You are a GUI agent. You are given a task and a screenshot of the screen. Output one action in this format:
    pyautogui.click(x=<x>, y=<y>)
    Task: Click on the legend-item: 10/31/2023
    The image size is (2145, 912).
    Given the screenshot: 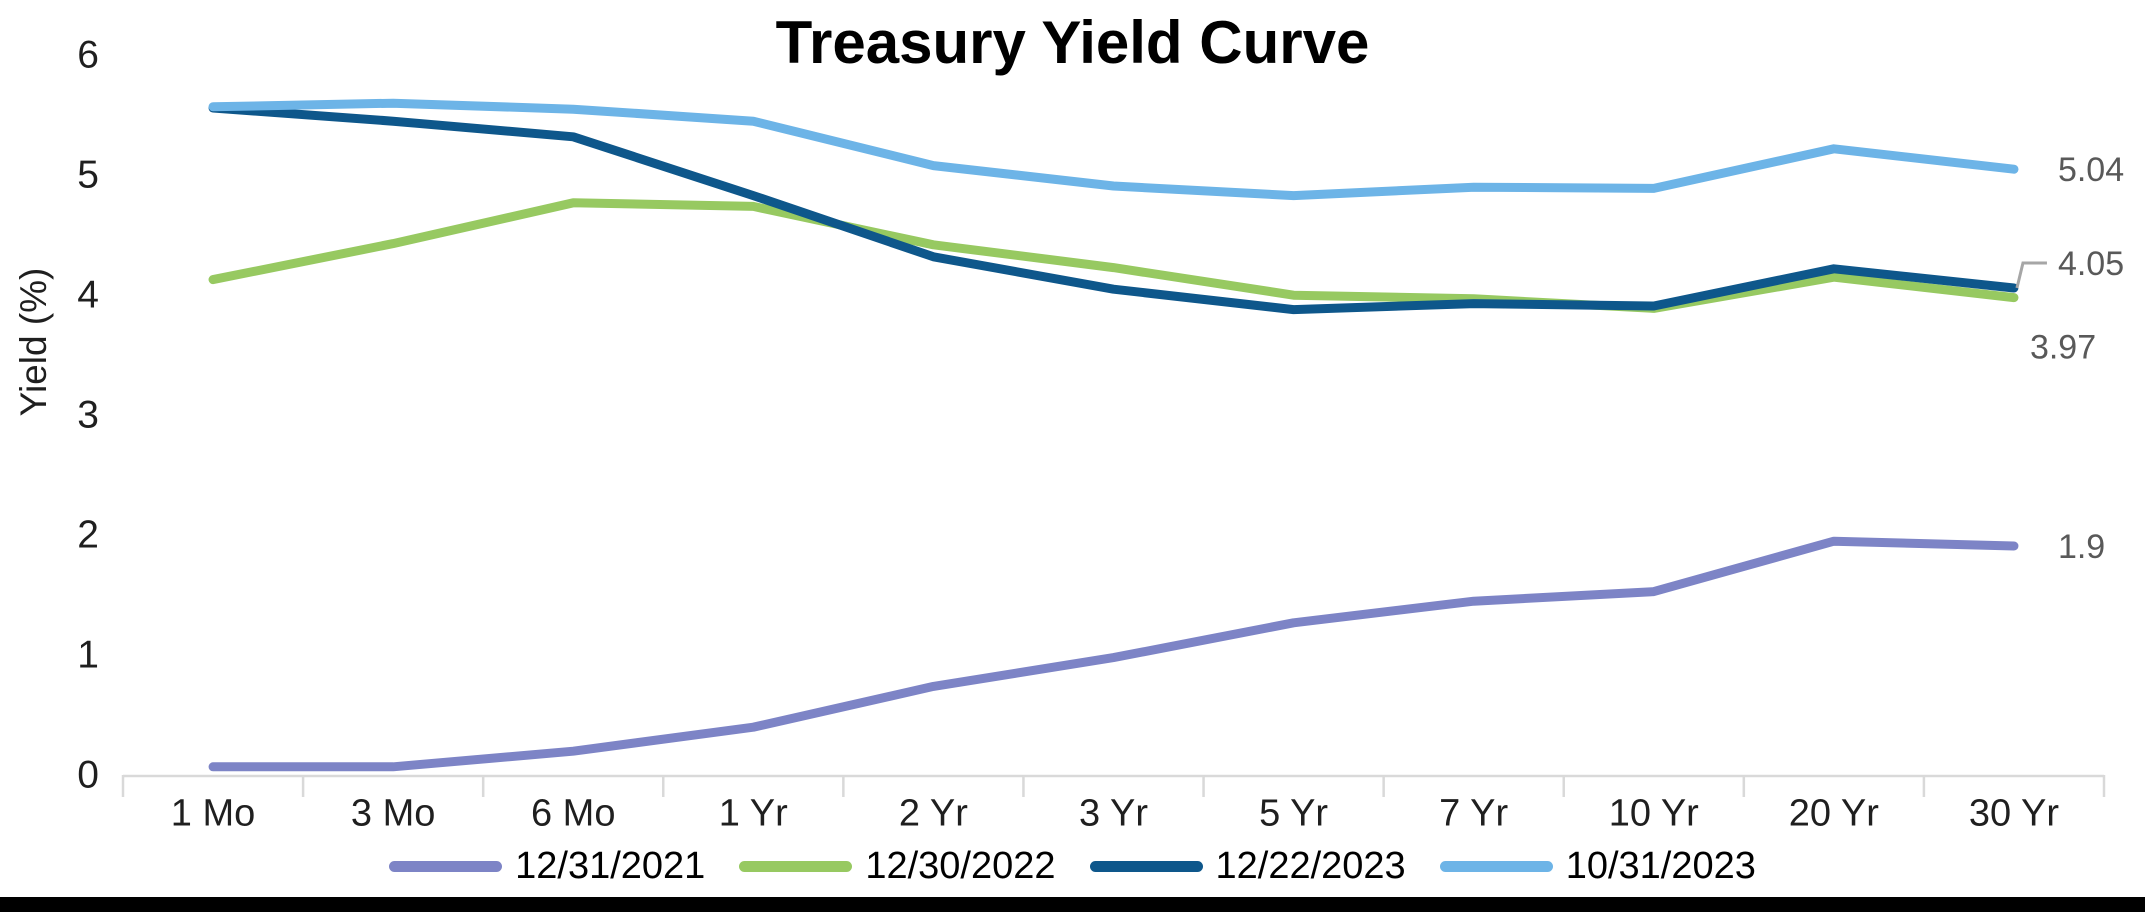 What is the action you would take?
    pyautogui.click(x=1597, y=866)
    